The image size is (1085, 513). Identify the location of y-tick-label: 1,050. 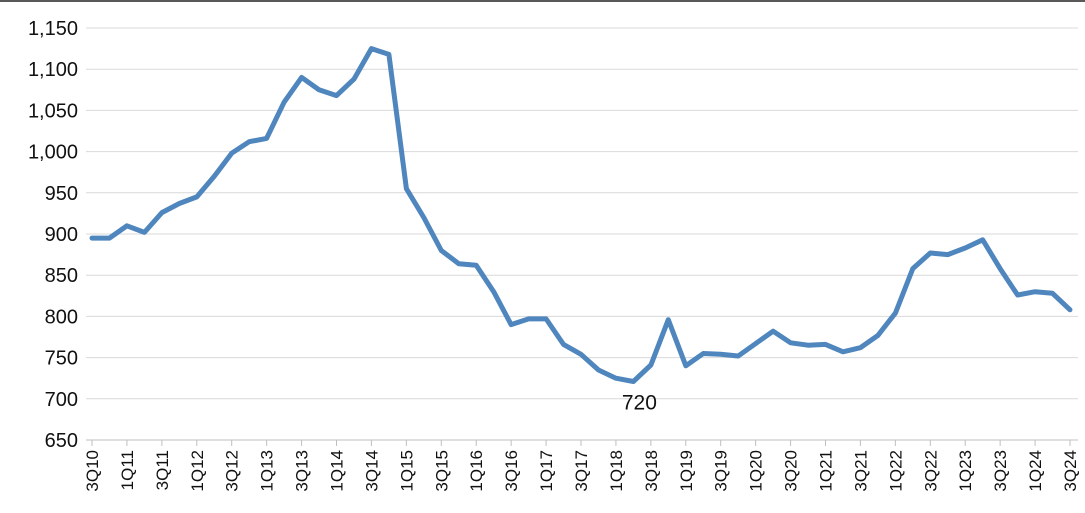
(53, 111).